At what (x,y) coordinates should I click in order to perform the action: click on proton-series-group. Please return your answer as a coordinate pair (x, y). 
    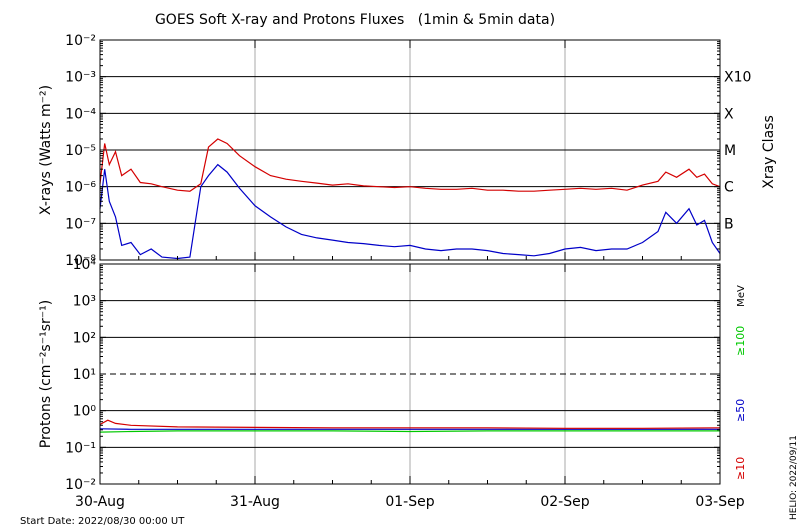
    Looking at the image, I should click on (410, 426).